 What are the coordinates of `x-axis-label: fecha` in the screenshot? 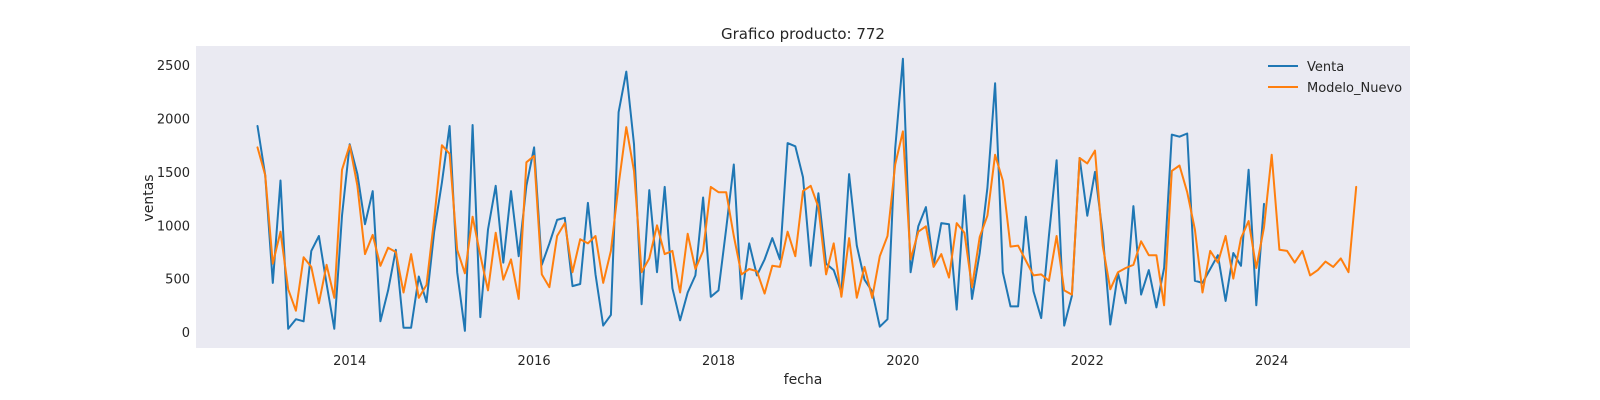 It's located at (803, 380).